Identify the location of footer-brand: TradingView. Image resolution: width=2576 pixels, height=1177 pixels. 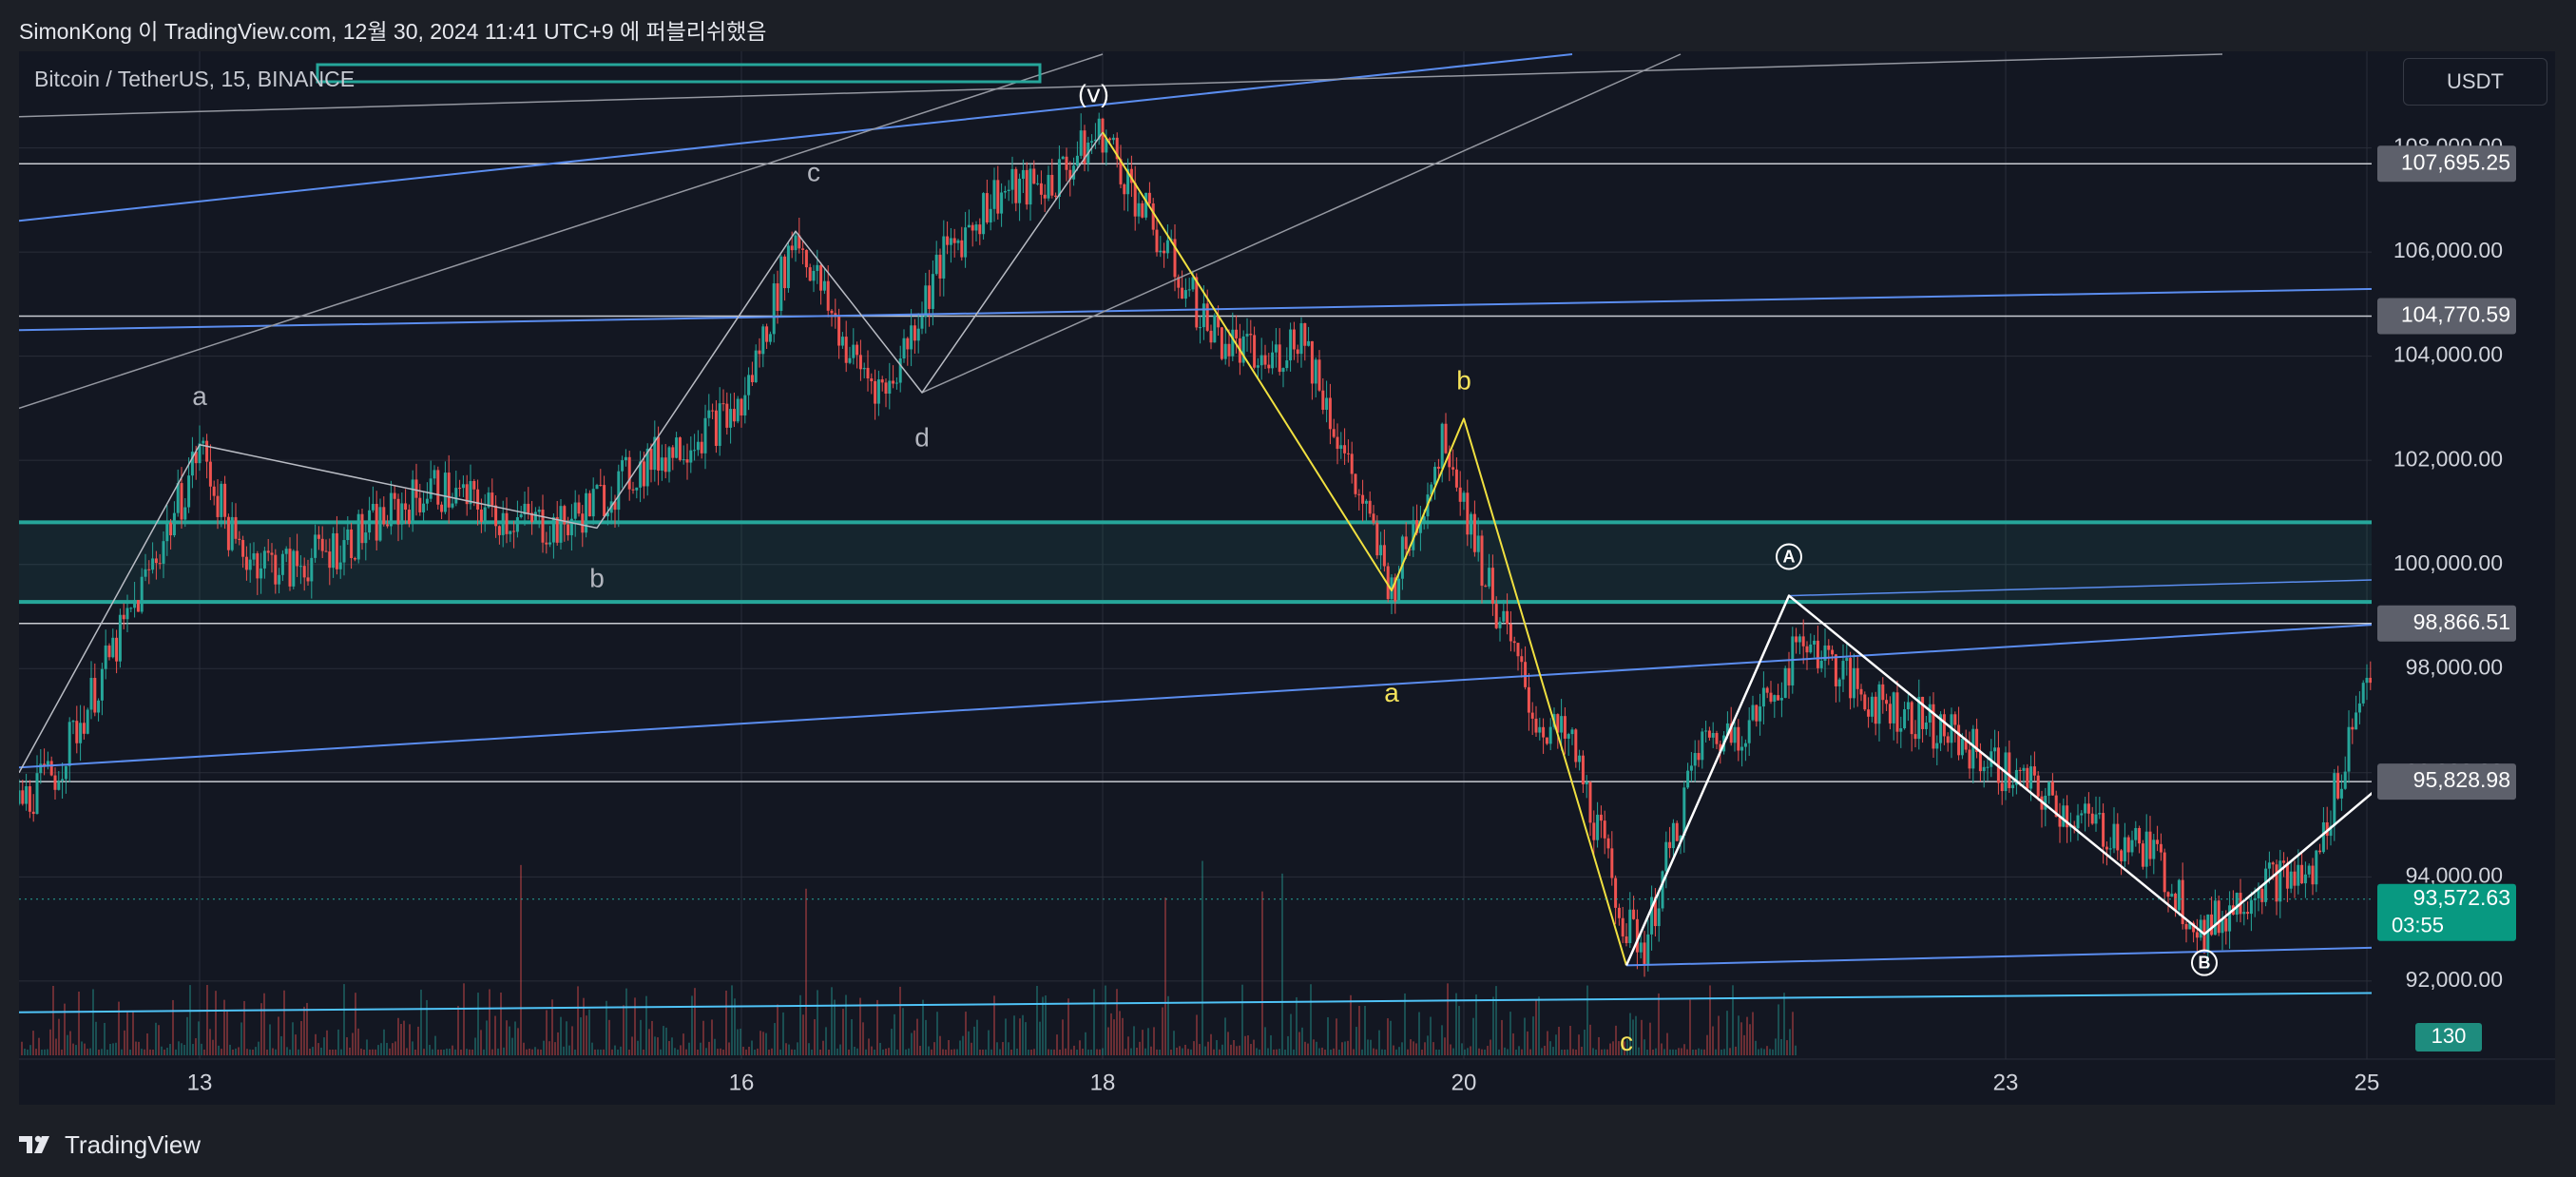
(133, 1144).